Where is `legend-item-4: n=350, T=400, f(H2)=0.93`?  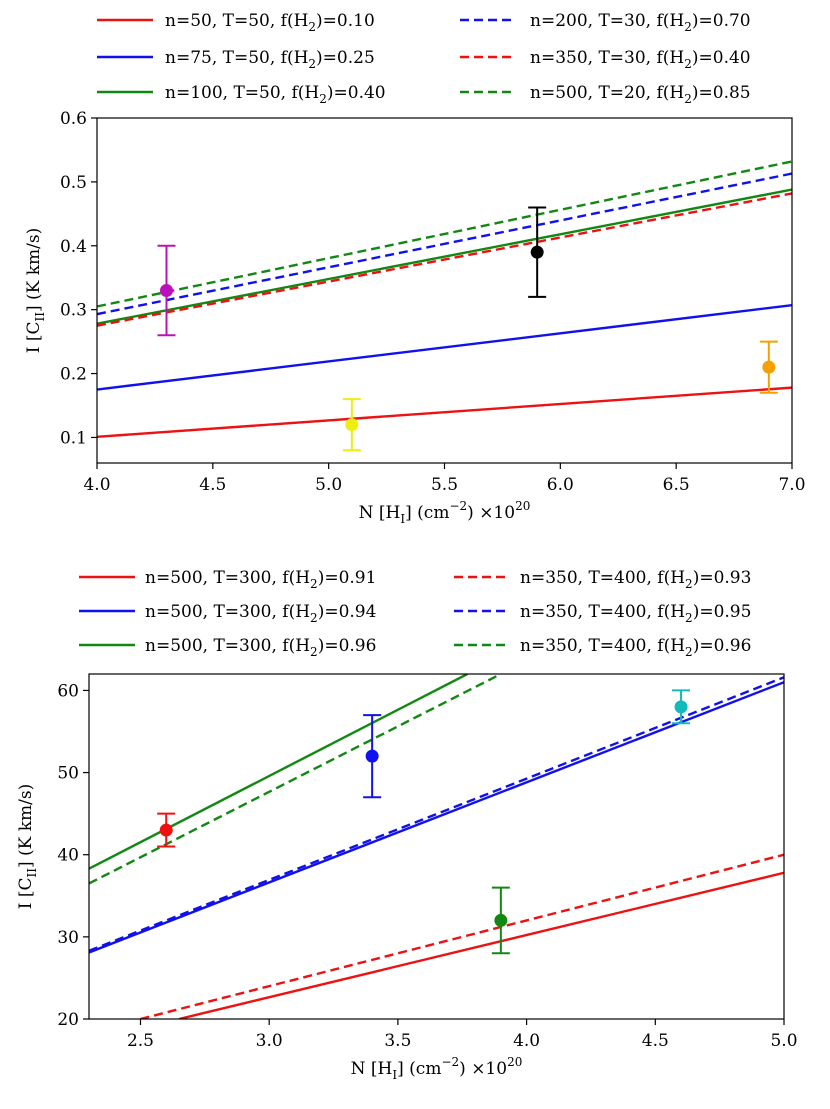 legend-item-4: n=350, T=400, f(H2)=0.93 is located at coordinates (602, 579).